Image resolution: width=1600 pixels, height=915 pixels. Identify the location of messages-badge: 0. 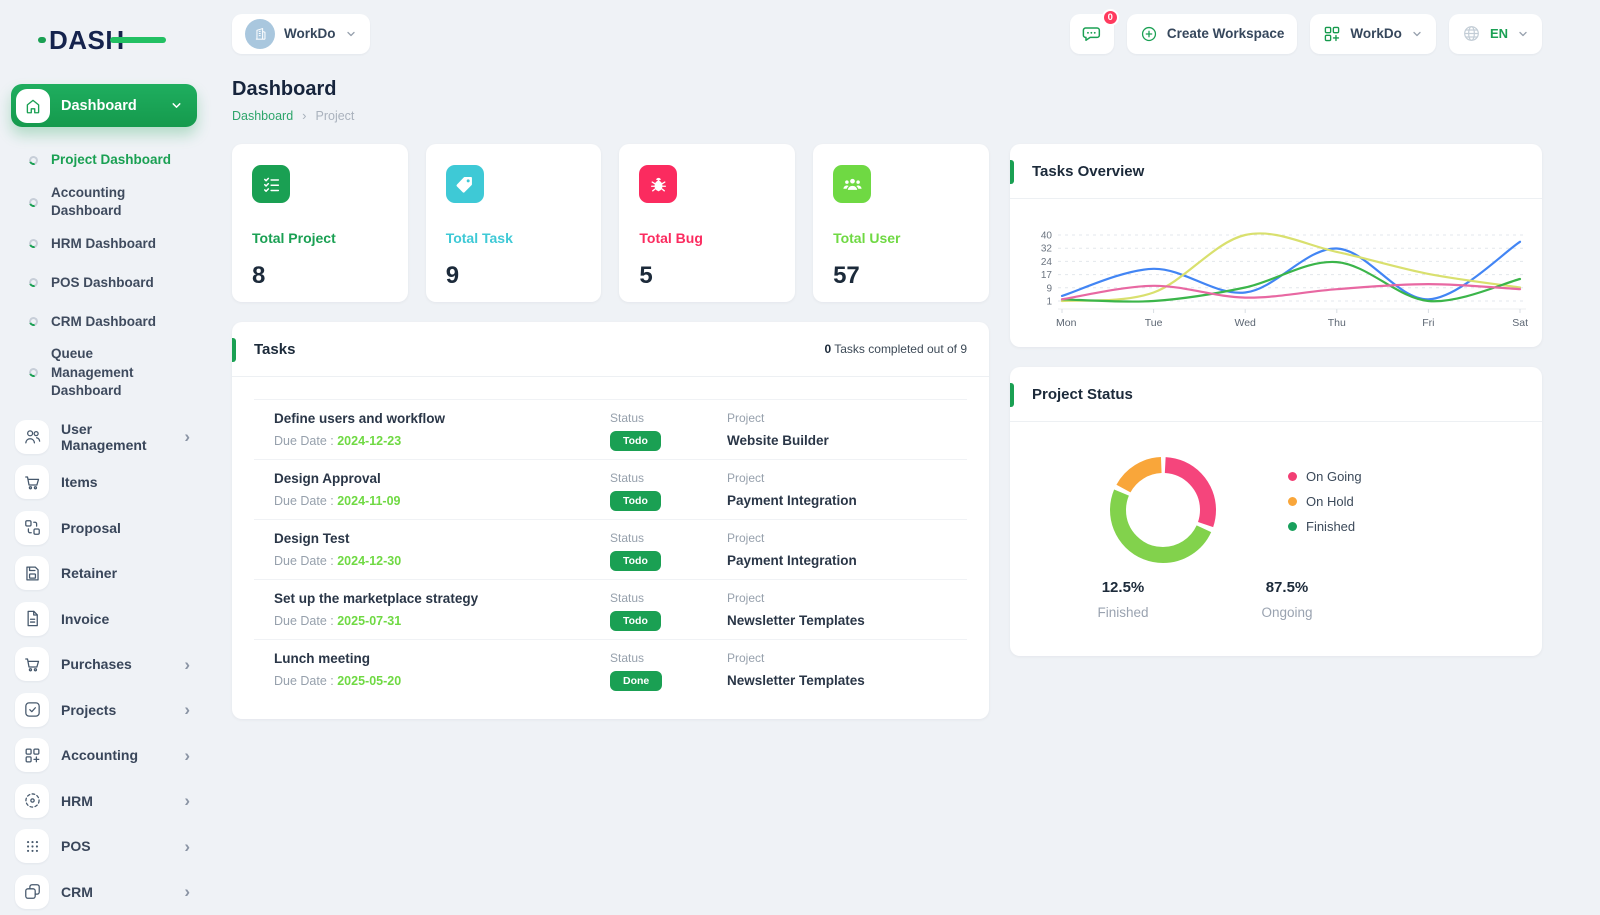
(1110, 17).